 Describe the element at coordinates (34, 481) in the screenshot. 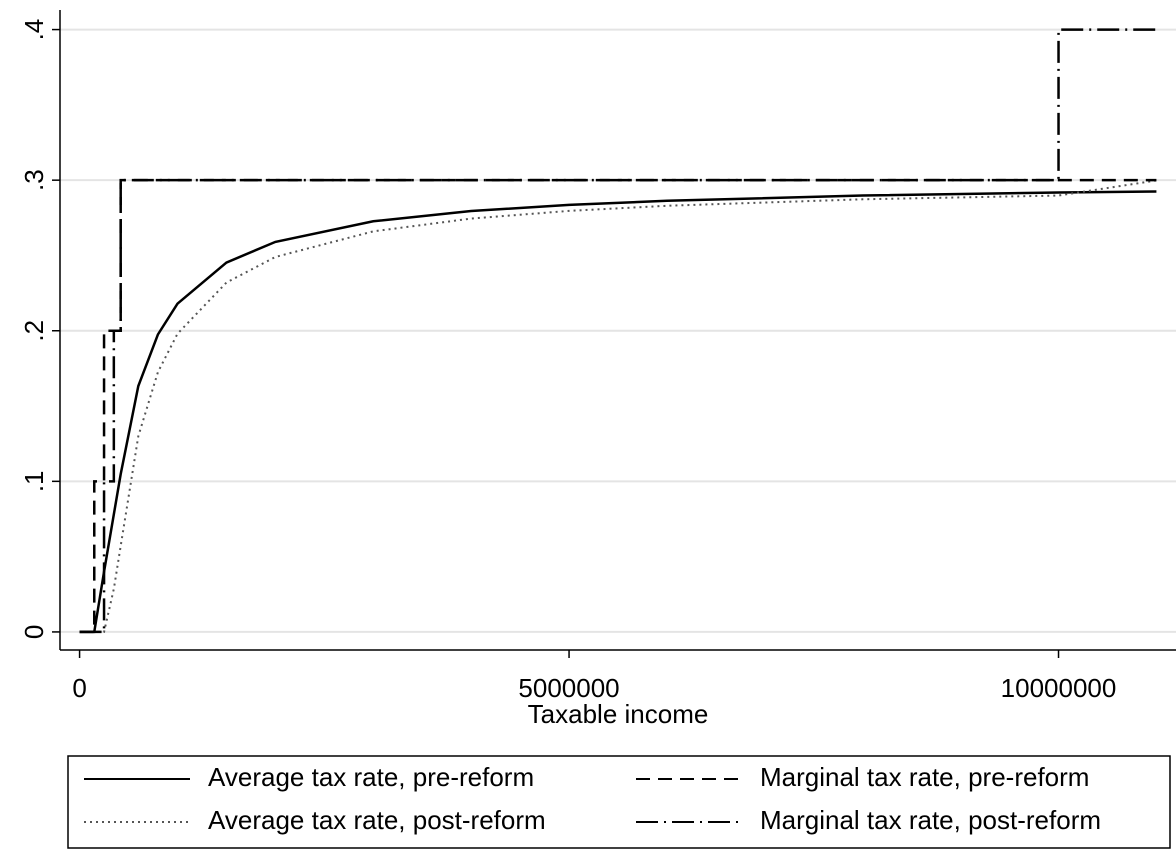

I see `y-tick-label: .1` at that location.